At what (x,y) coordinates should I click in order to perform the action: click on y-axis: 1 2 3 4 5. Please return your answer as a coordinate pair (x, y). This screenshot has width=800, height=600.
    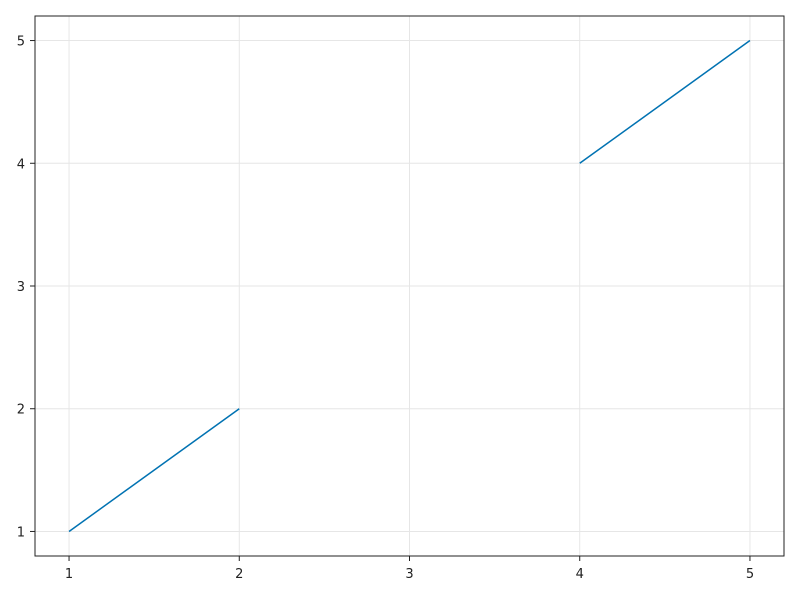
    Looking at the image, I should click on (26, 287).